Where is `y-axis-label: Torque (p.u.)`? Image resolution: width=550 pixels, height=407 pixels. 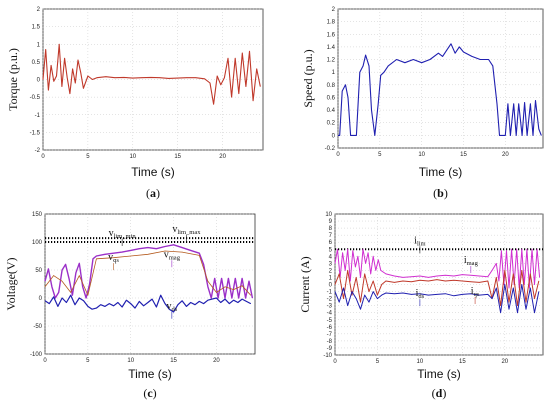
y-axis-label: Torque (p.u.) is located at coordinates (13, 79).